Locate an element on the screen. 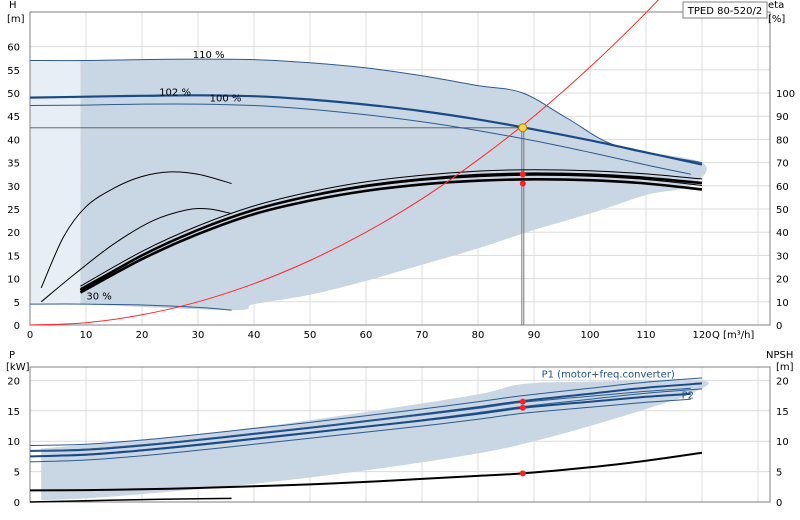 The image size is (800, 520). curve-label: 30 % is located at coordinates (98, 296).